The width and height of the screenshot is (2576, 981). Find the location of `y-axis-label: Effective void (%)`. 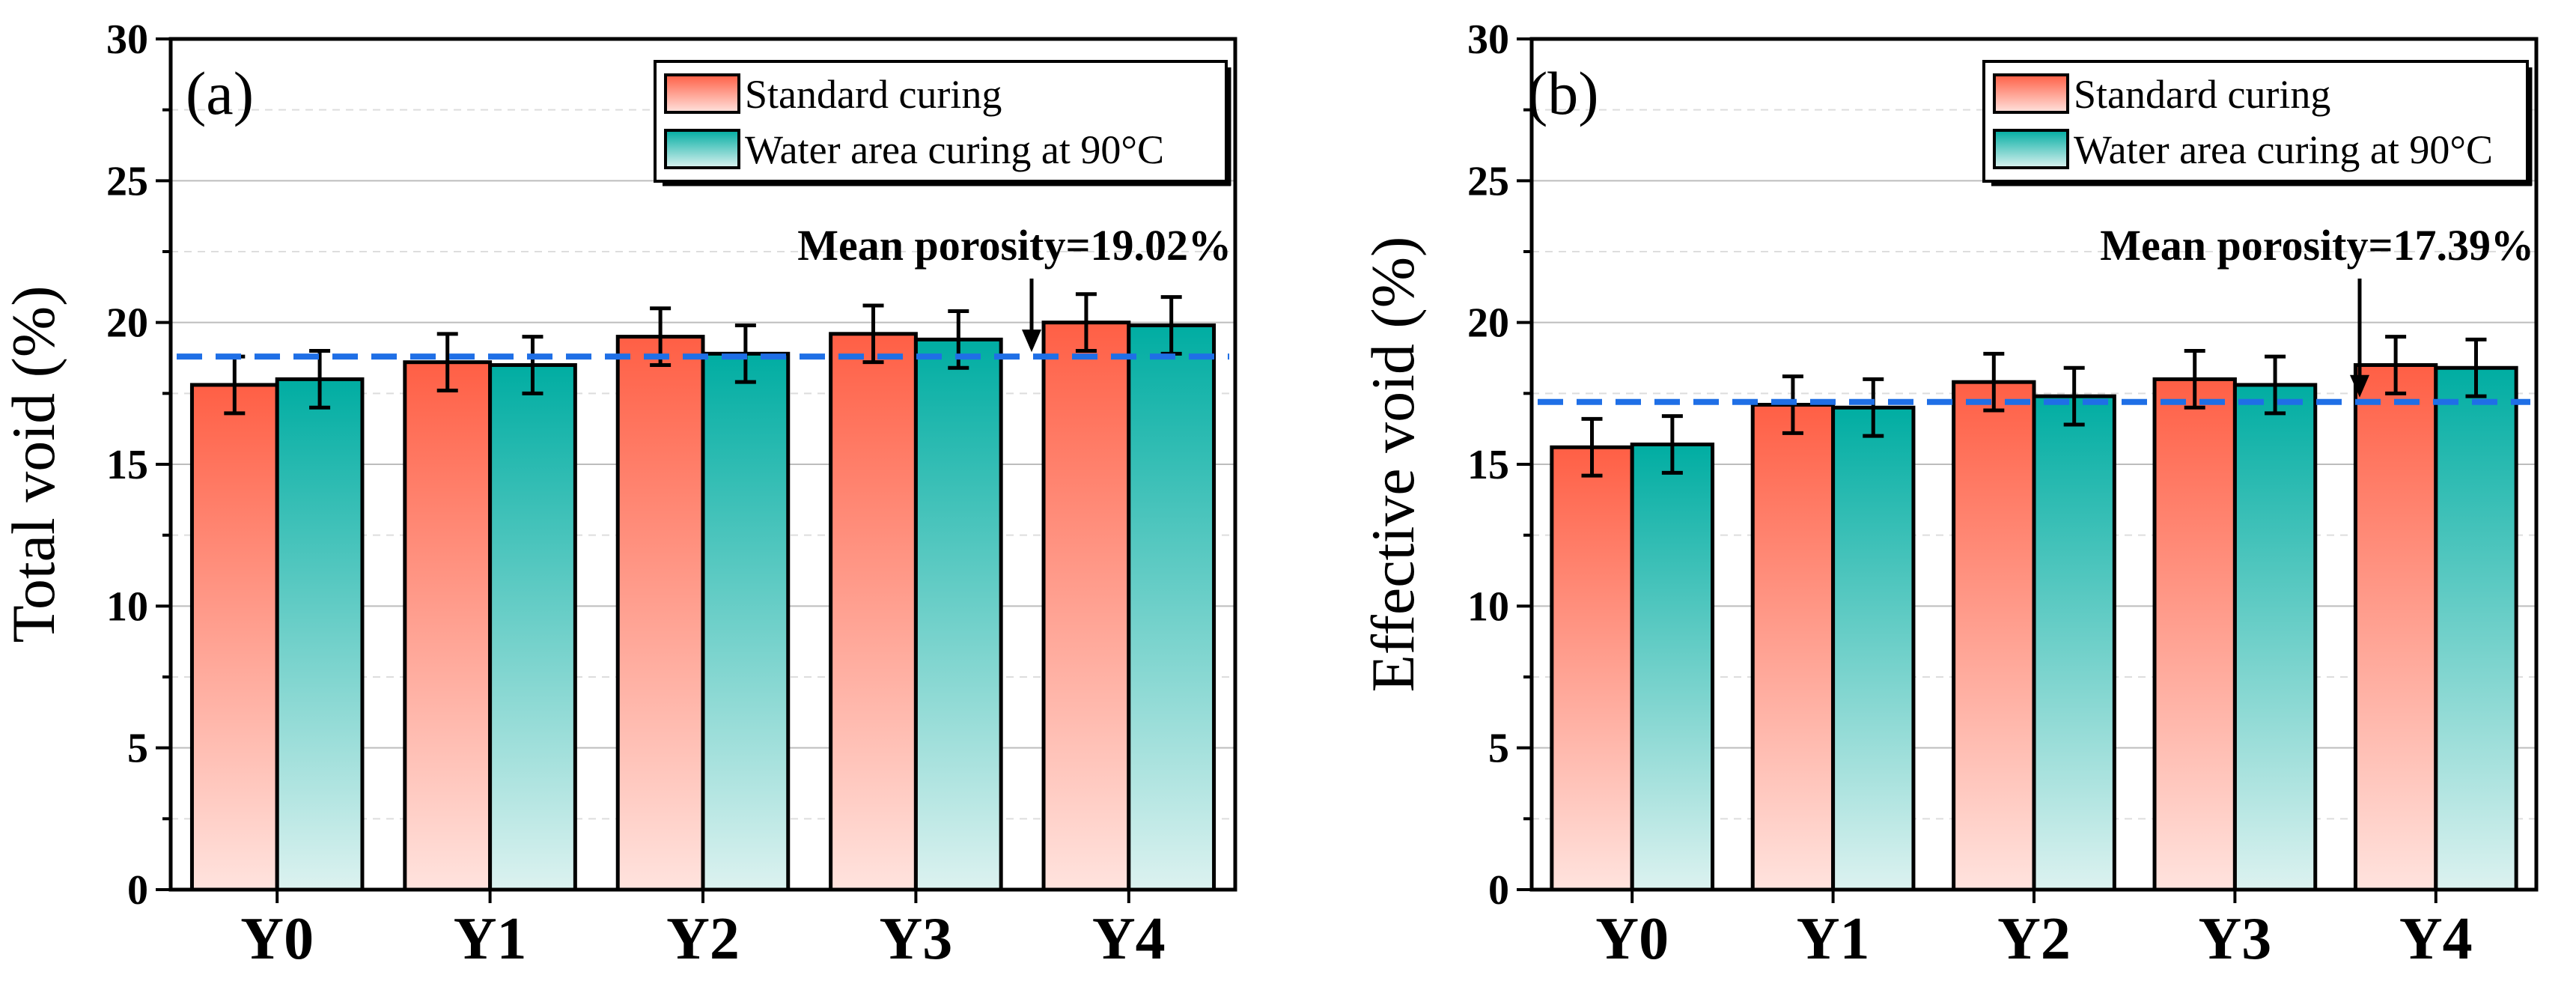

y-axis-label: Effective void (%) is located at coordinates (1393, 465).